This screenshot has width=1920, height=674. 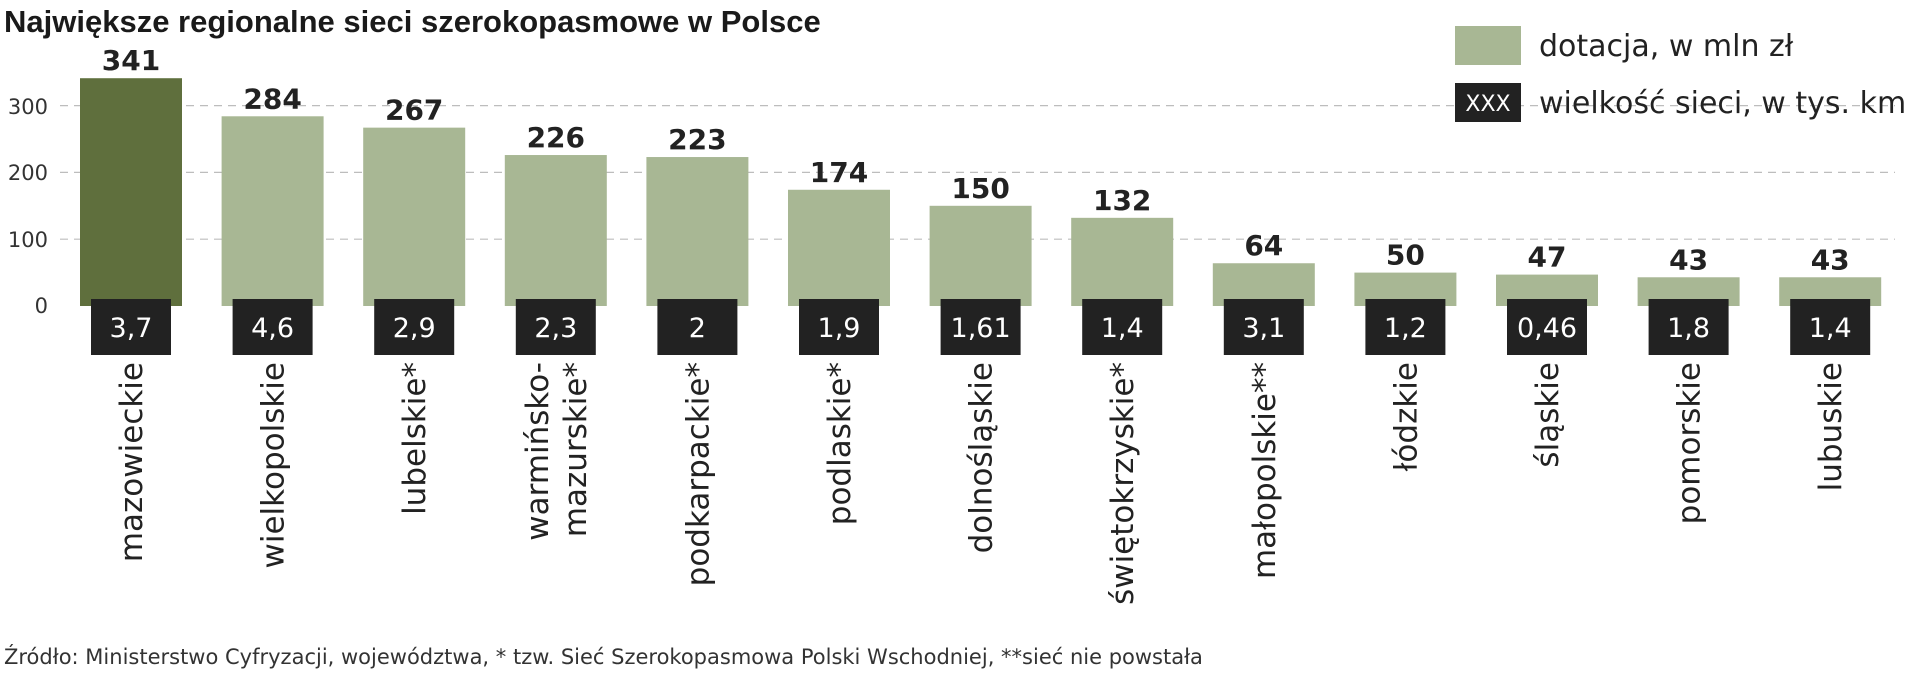 What do you see at coordinates (131, 60) in the screenshot?
I see `bar-value-label: 341` at bounding box center [131, 60].